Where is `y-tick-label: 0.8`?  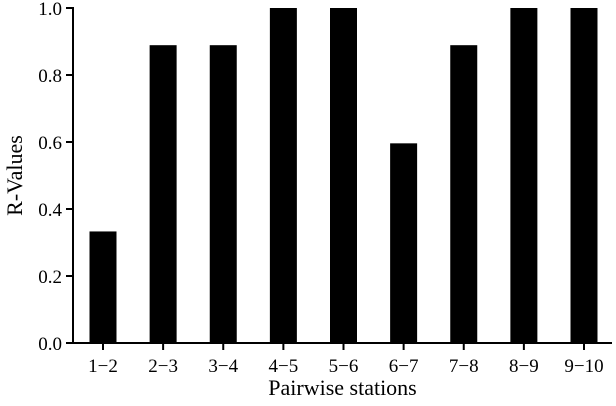
y-tick-label: 0.8 is located at coordinates (50, 76).